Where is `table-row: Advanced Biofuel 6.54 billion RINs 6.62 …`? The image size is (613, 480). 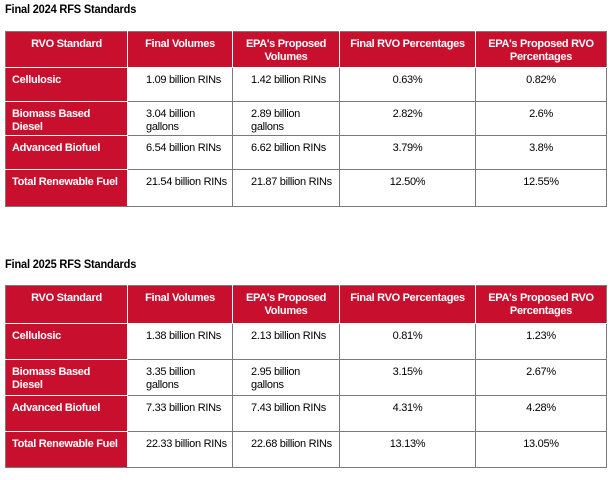 table-row: Advanced Biofuel 6.54 billion RINs 6.62 … is located at coordinates (306, 152).